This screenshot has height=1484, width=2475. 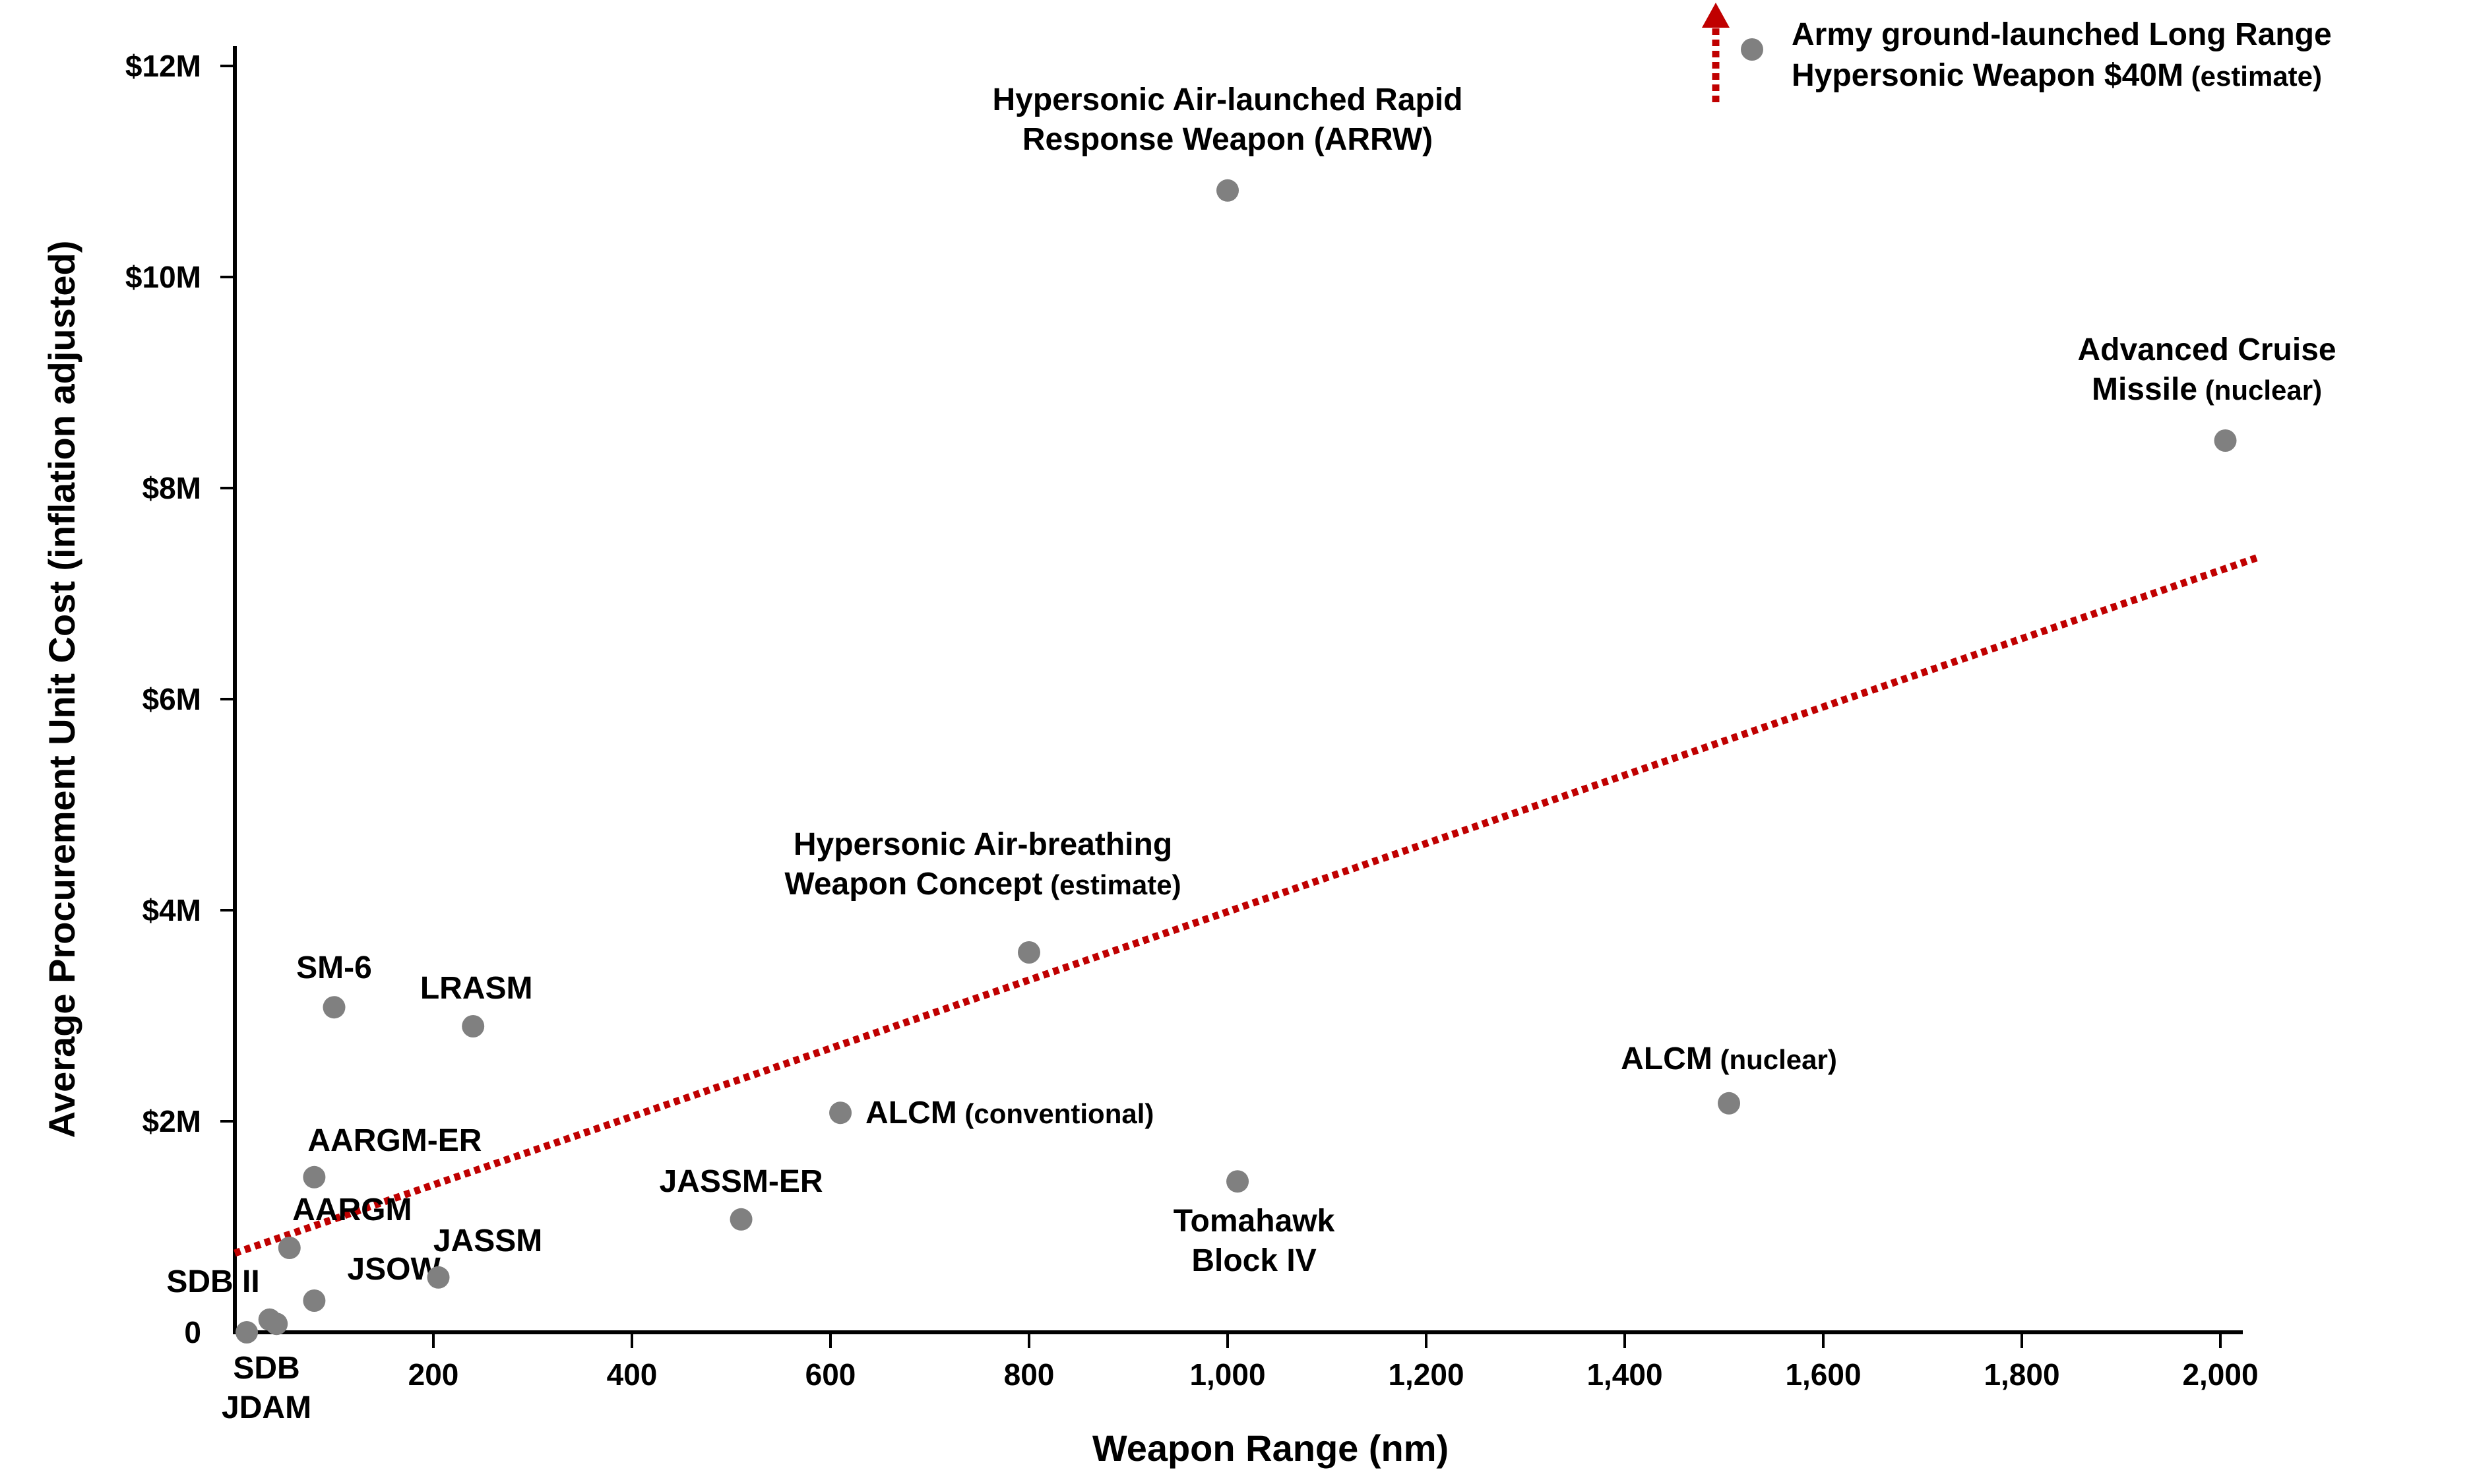 I want to click on point-label-text: Weapon Concept, so click(x=913, y=884).